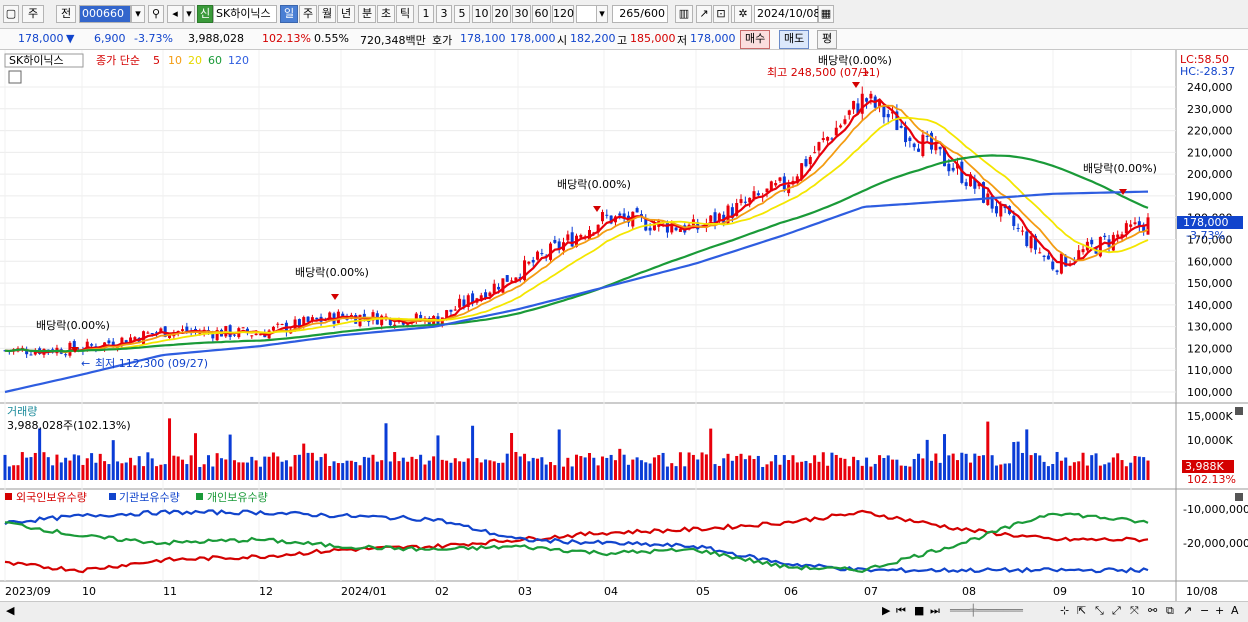  I want to click on date-field: 2024/10/08, so click(787, 14).